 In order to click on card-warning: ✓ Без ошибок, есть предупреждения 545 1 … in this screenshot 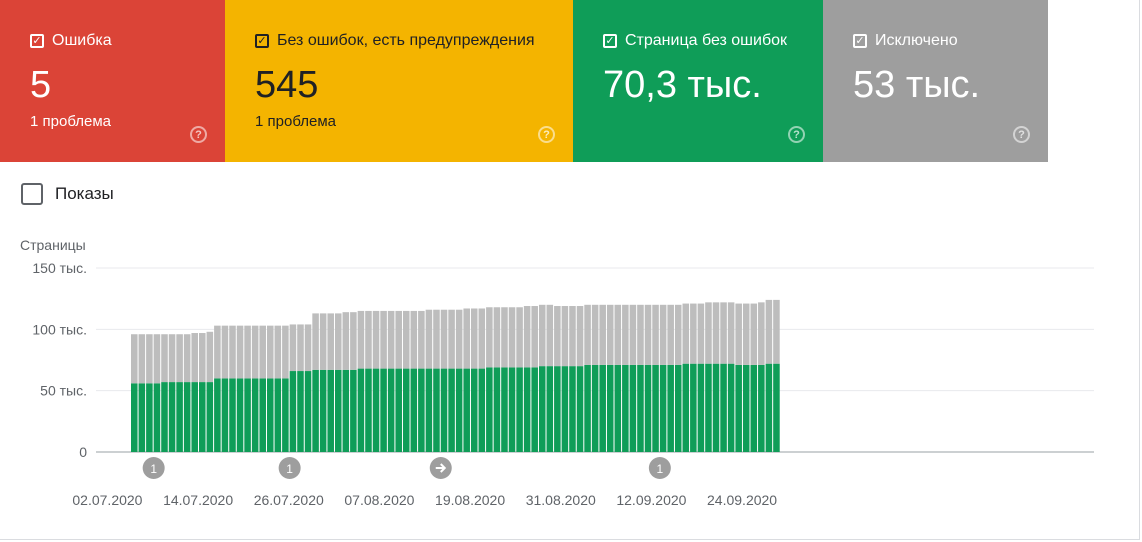, I will do `click(399, 81)`.